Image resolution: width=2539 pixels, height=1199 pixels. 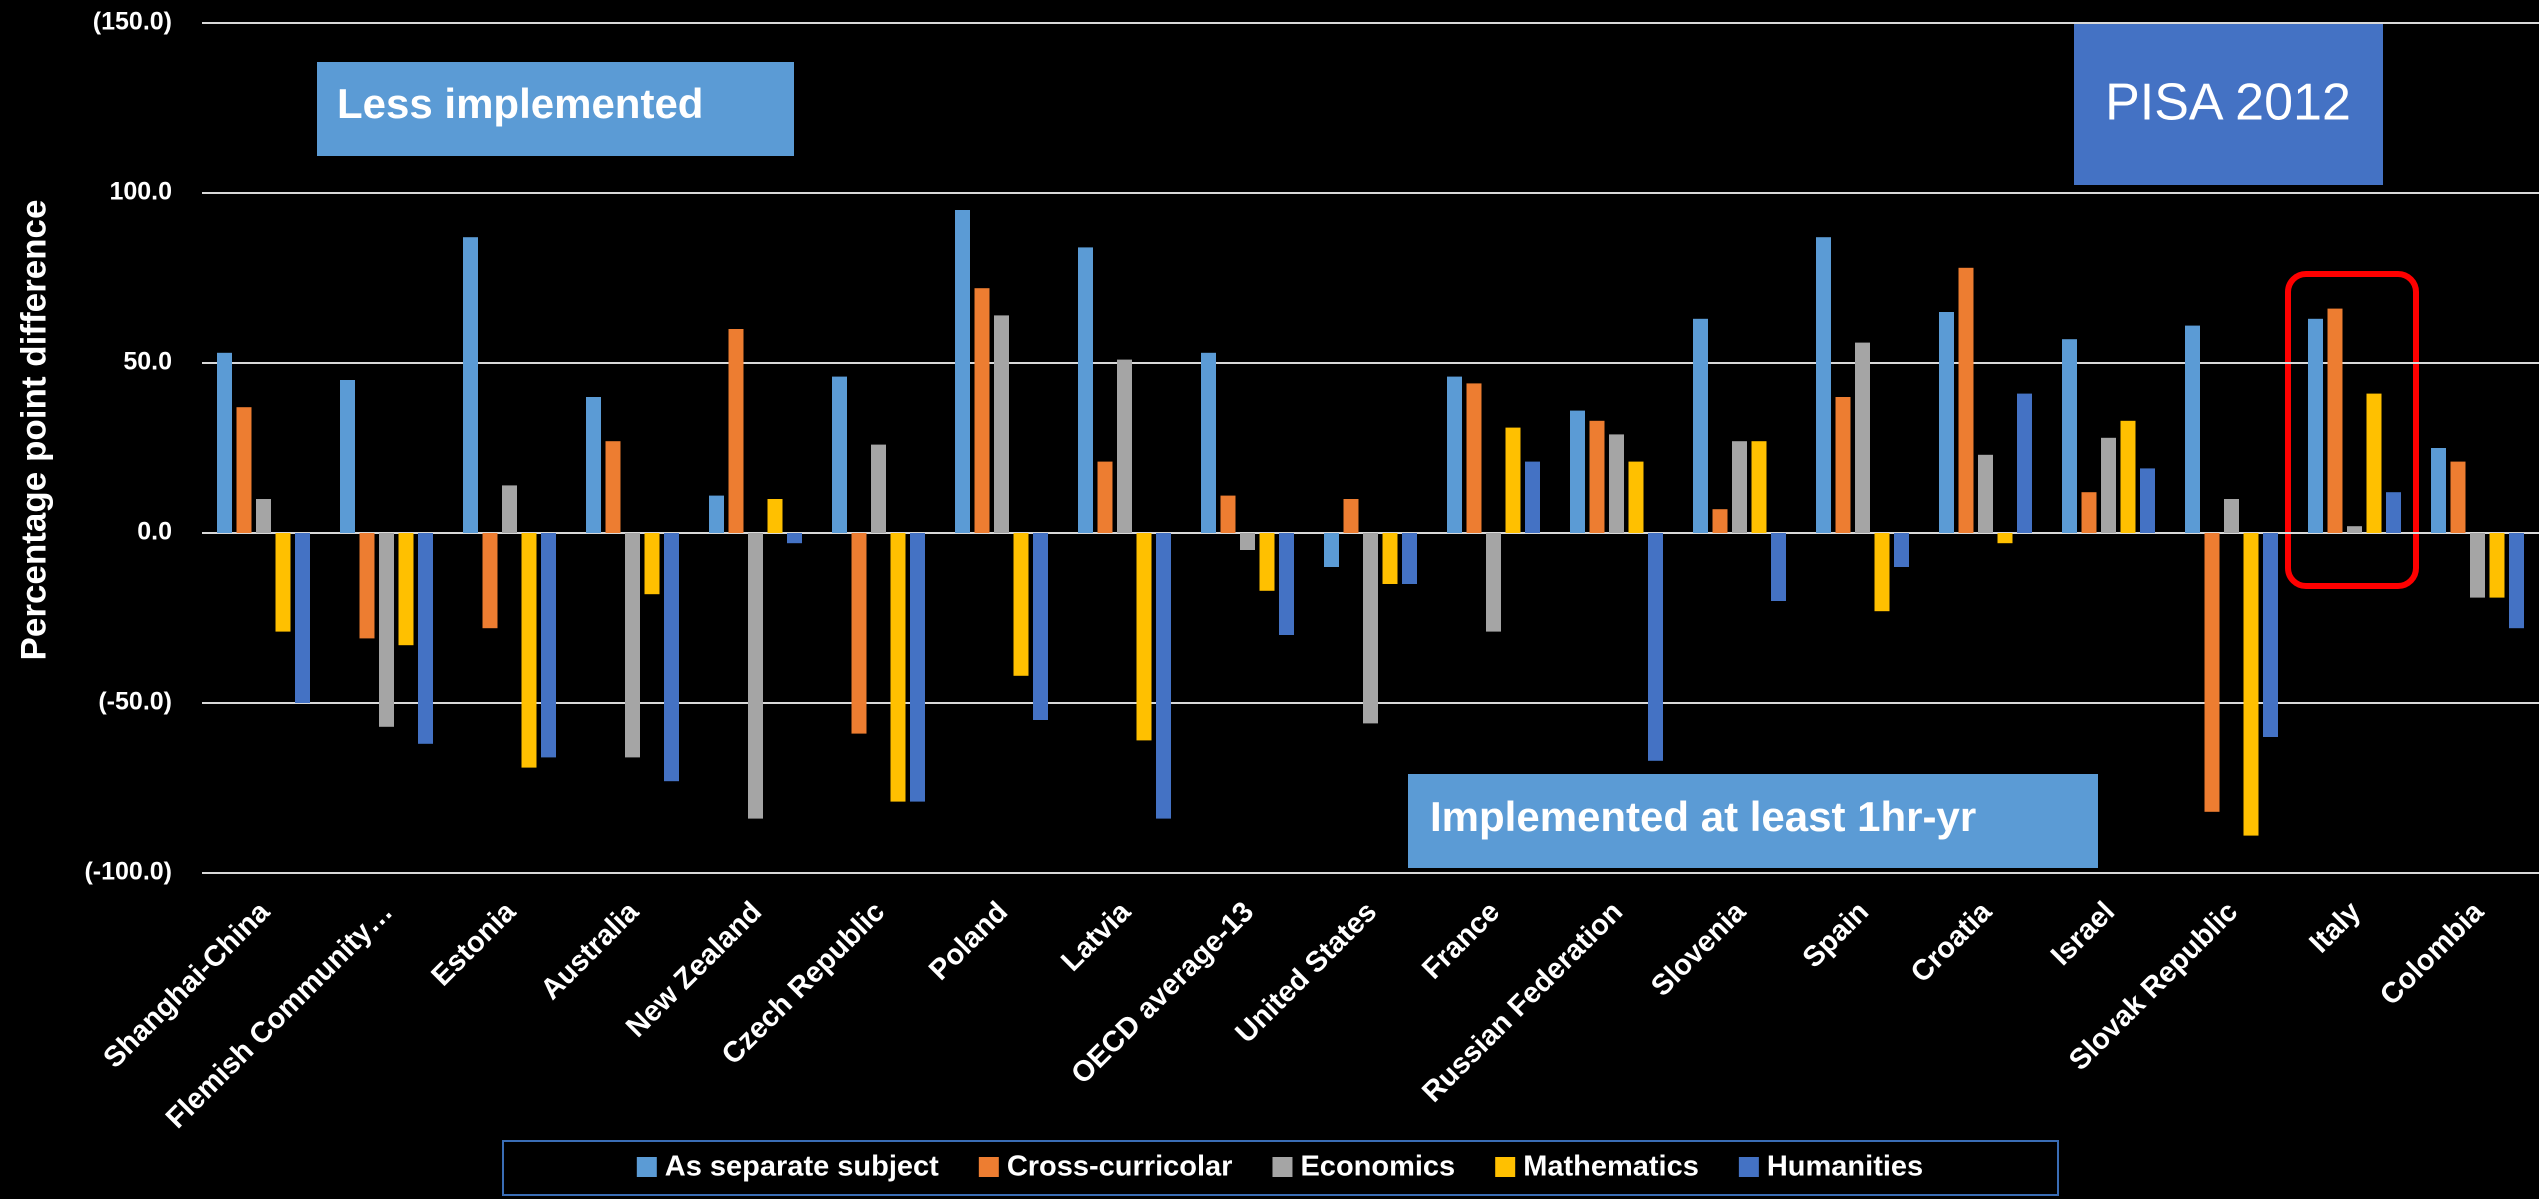 I want to click on y-tick-label: 0.0, so click(x=154, y=532).